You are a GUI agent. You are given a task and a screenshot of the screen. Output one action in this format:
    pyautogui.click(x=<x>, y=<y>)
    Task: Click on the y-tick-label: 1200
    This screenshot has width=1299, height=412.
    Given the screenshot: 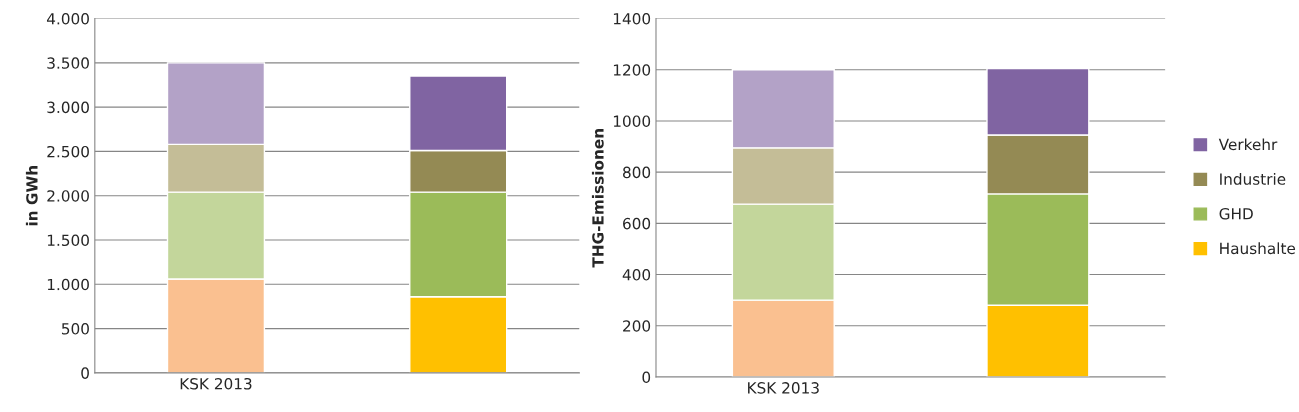 What is the action you would take?
    pyautogui.click(x=632, y=70)
    